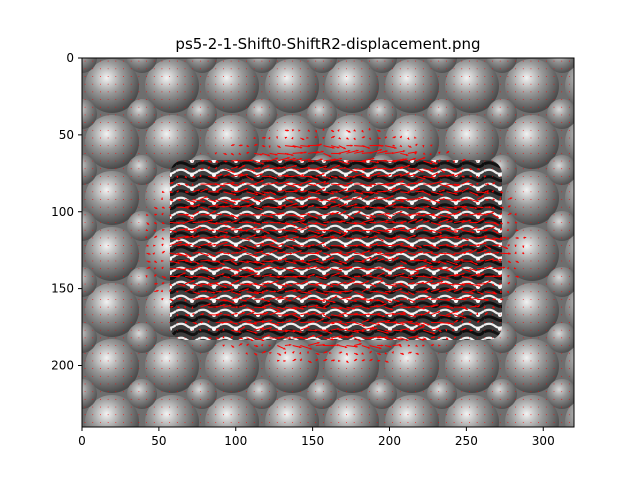 The height and width of the screenshot is (480, 640). What do you see at coordinates (383, 254) in the screenshot?
I see `vector-arrow` at bounding box center [383, 254].